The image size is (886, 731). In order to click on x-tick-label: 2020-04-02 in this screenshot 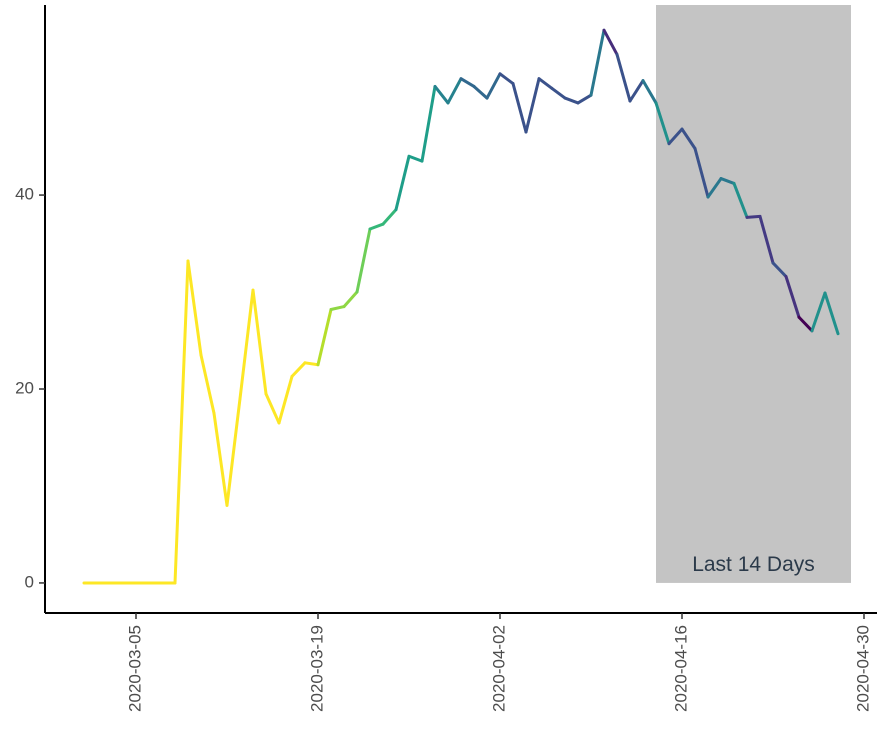, I will do `click(498, 668)`.